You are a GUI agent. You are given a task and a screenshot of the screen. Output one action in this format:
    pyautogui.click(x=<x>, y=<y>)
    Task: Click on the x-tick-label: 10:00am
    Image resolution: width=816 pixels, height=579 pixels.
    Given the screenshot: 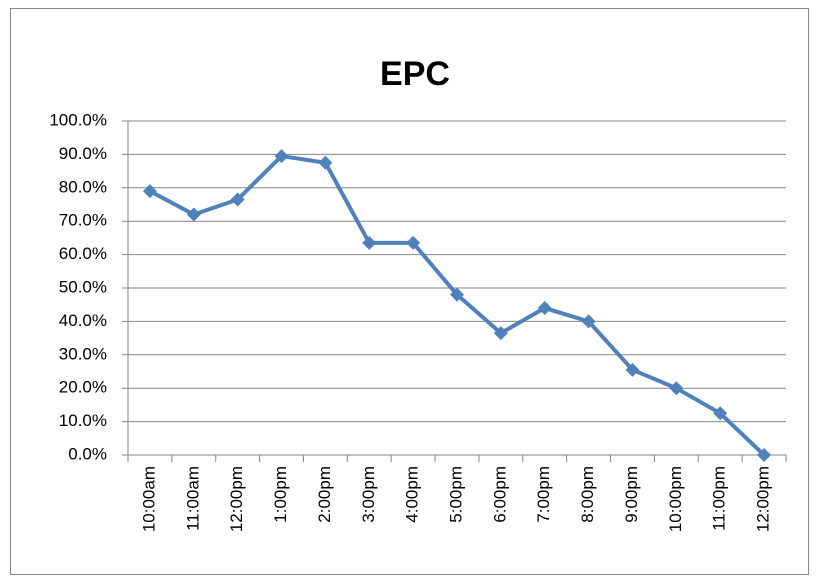 What is the action you would take?
    pyautogui.click(x=148, y=499)
    